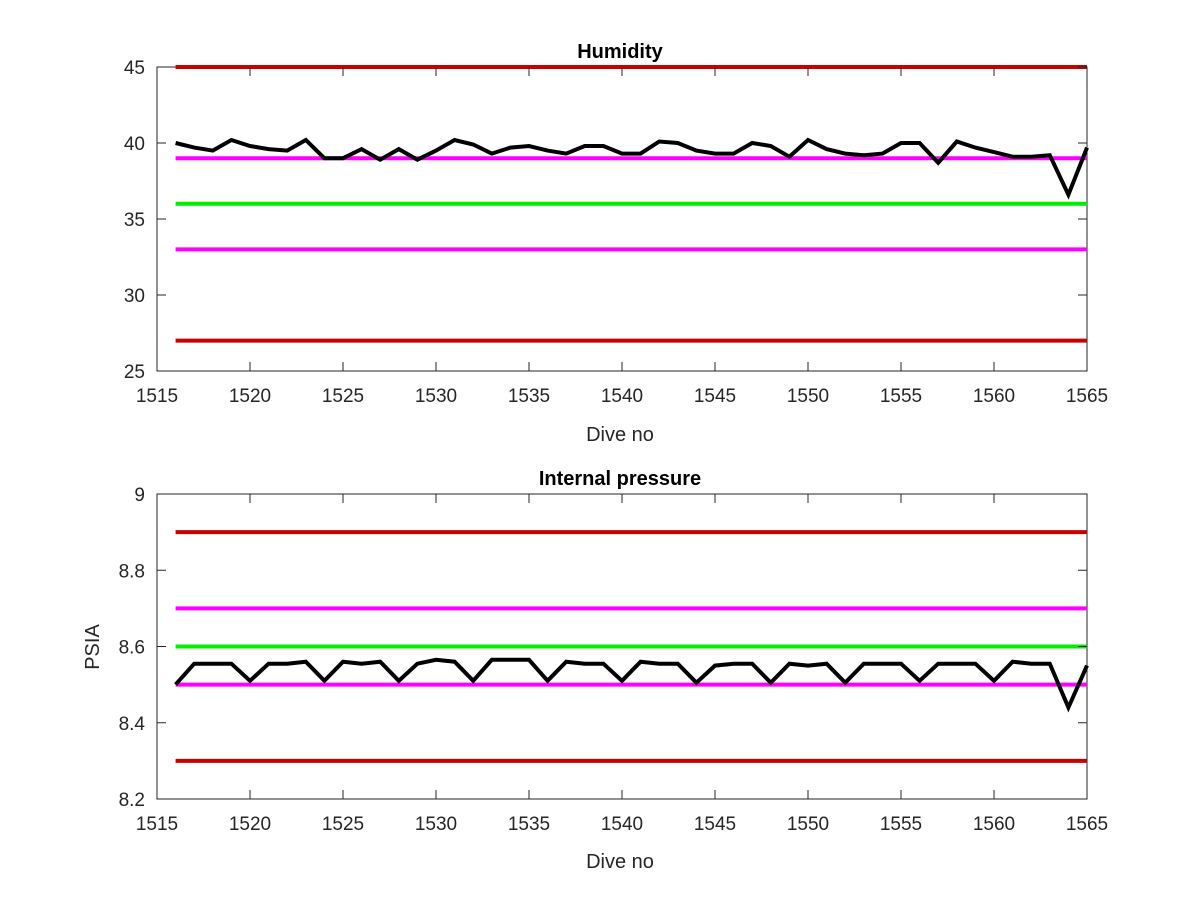  I want to click on y-tick-label: 8.4, so click(132, 724).